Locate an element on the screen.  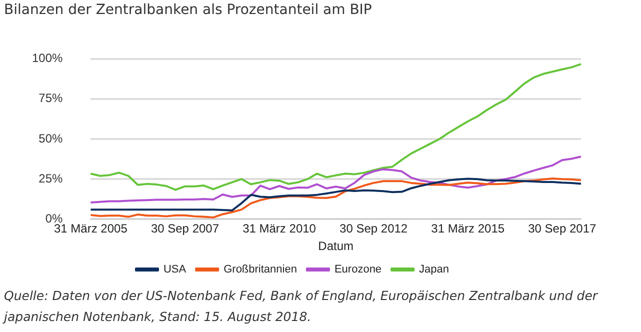
x-tick-label: 30 Sep 2017 is located at coordinates (562, 229).